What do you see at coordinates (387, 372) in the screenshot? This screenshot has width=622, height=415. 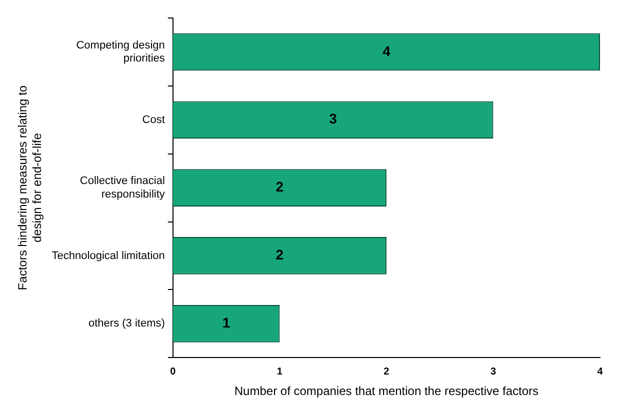 I see `x-tick-label: 2` at bounding box center [387, 372].